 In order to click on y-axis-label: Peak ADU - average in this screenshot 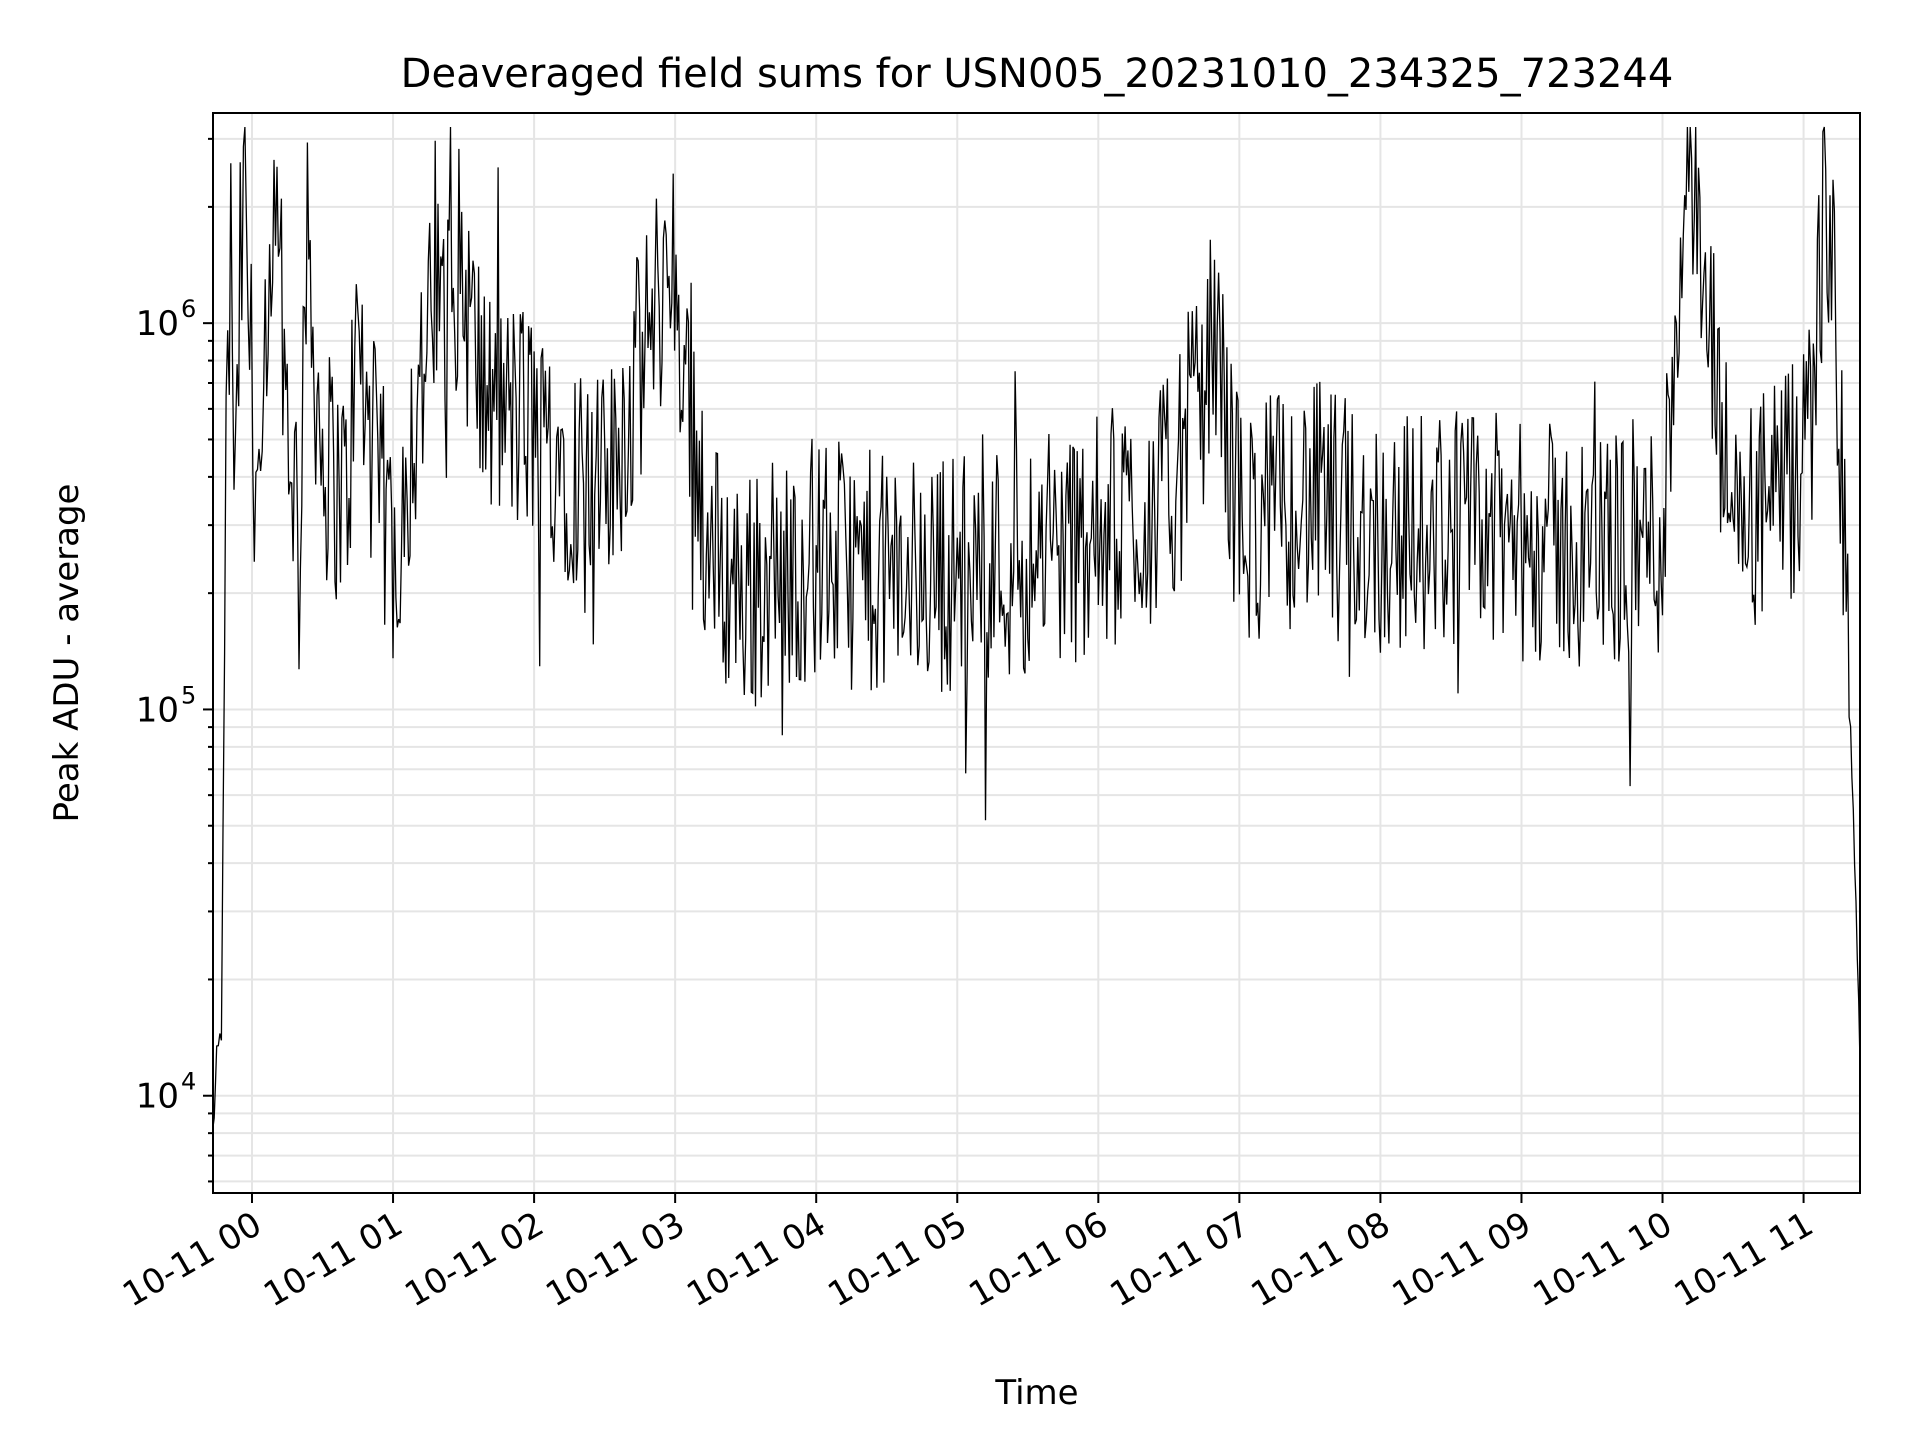, I will do `click(67, 653)`.